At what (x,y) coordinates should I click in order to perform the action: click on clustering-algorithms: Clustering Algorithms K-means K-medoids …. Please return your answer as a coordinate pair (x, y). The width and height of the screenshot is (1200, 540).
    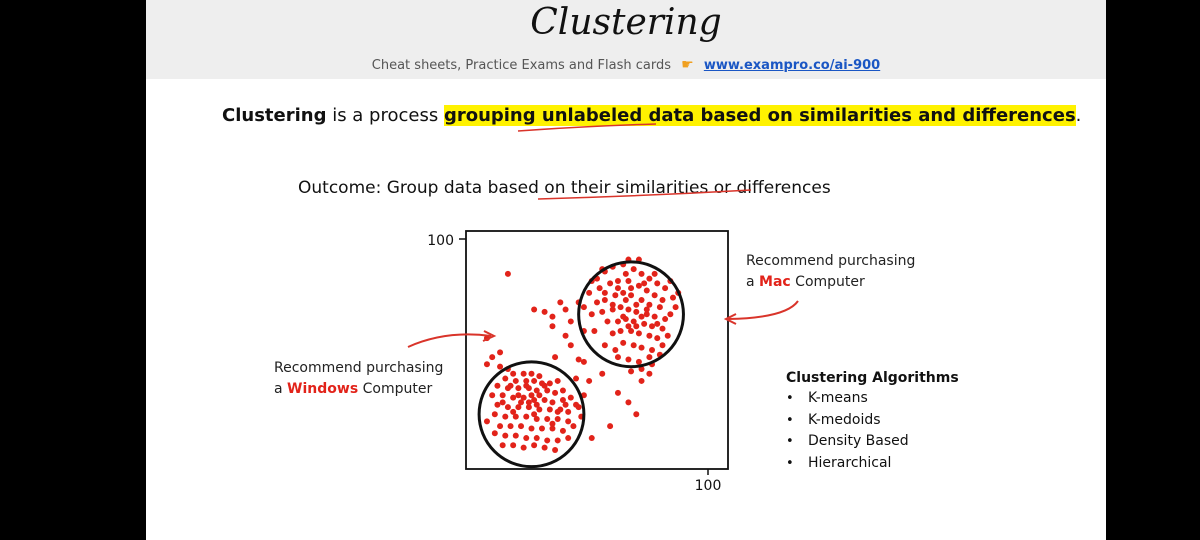
    Looking at the image, I should click on (872, 422).